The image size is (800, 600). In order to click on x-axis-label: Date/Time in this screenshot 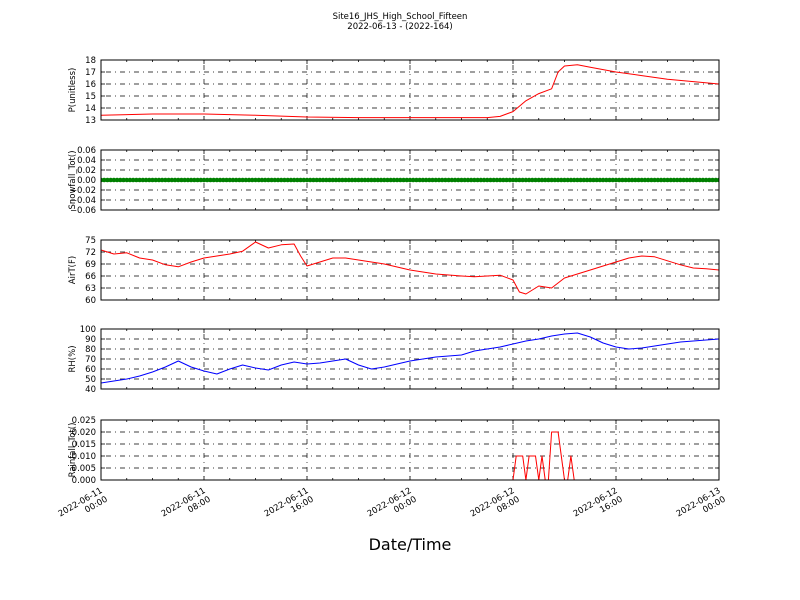, I will do `click(410, 544)`.